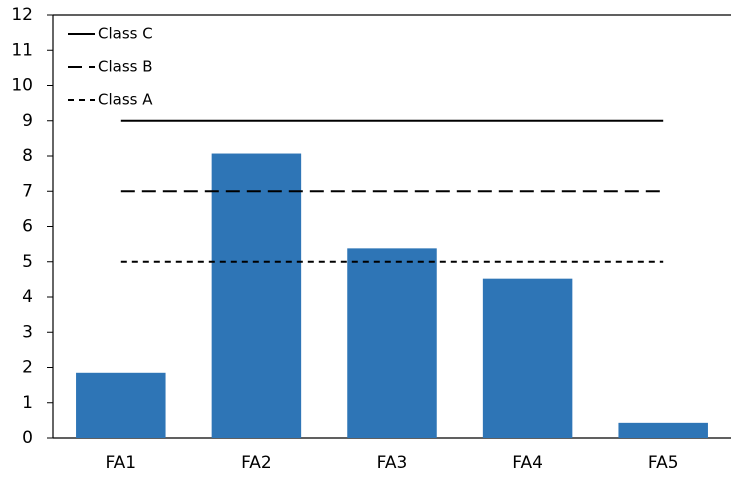 This screenshot has height=483, width=731. Describe the element at coordinates (22, 50) in the screenshot. I see `y-tick-label: 11` at that location.